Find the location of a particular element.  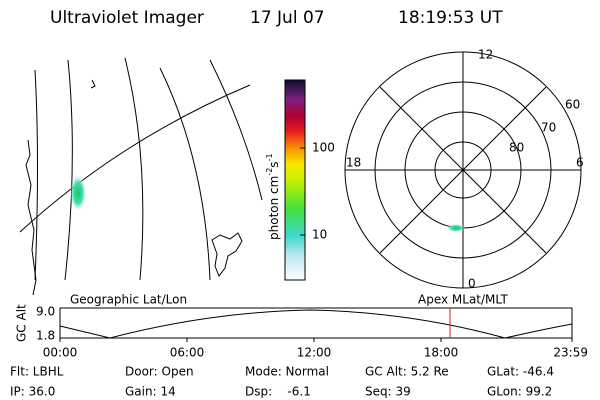

info-field: GLon: 99.2 is located at coordinates (519, 392).